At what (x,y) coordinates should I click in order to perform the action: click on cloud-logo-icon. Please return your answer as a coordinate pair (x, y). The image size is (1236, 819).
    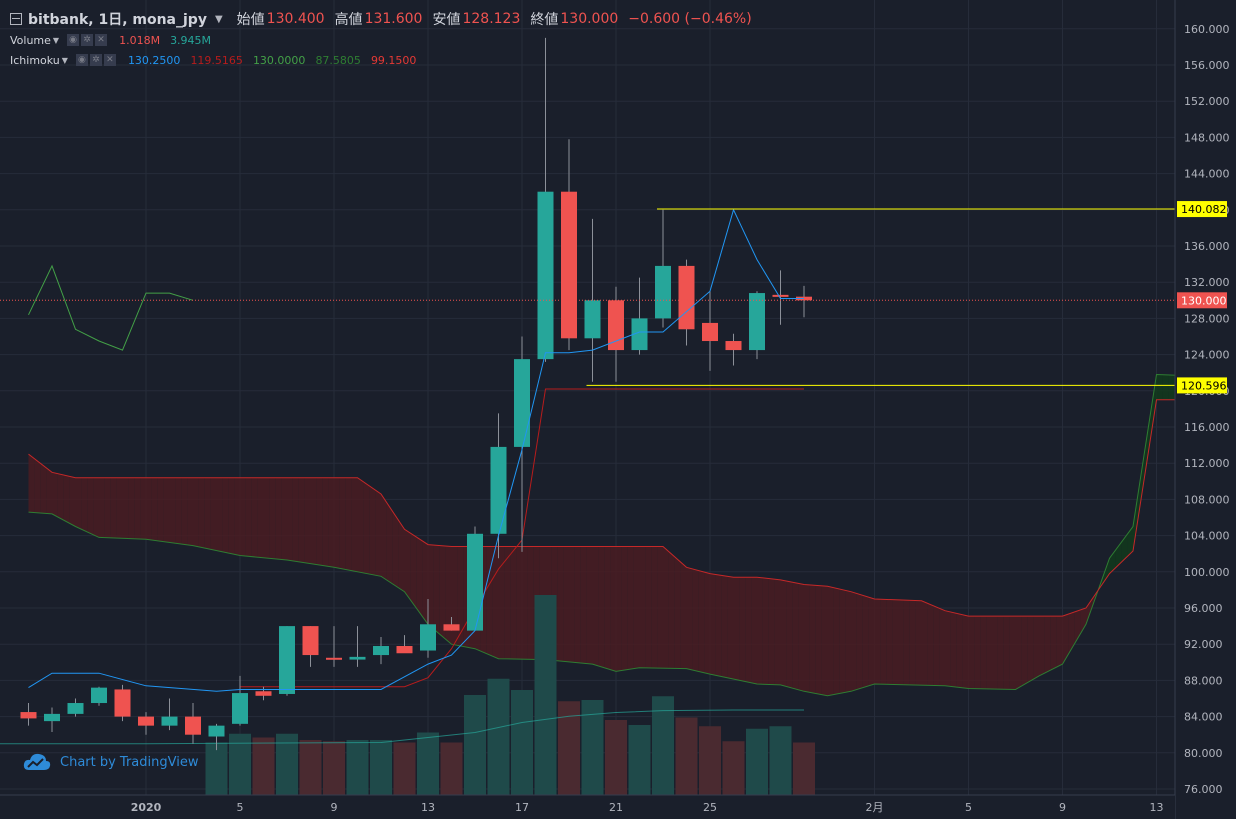
    Looking at the image, I should click on (37, 761).